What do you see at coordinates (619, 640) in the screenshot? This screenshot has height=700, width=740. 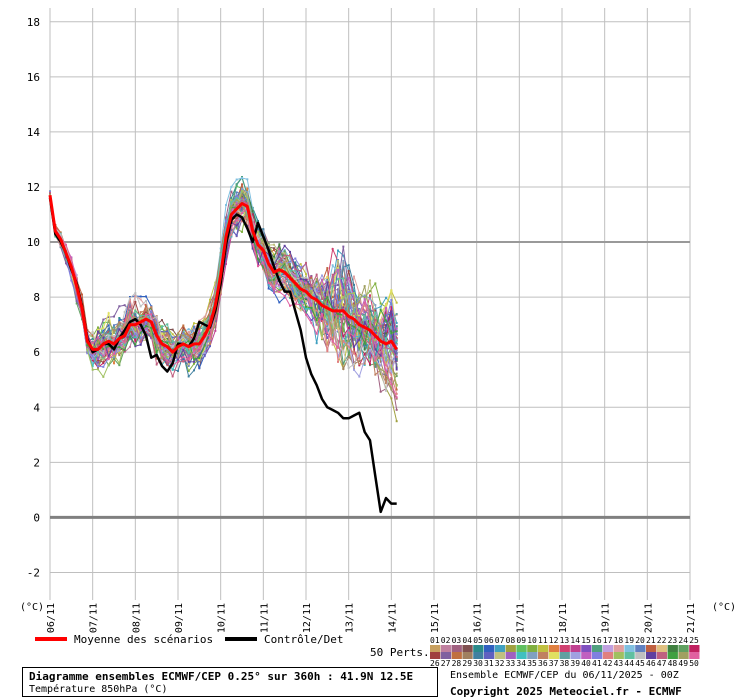 I see `member-label-top: 18` at bounding box center [619, 640].